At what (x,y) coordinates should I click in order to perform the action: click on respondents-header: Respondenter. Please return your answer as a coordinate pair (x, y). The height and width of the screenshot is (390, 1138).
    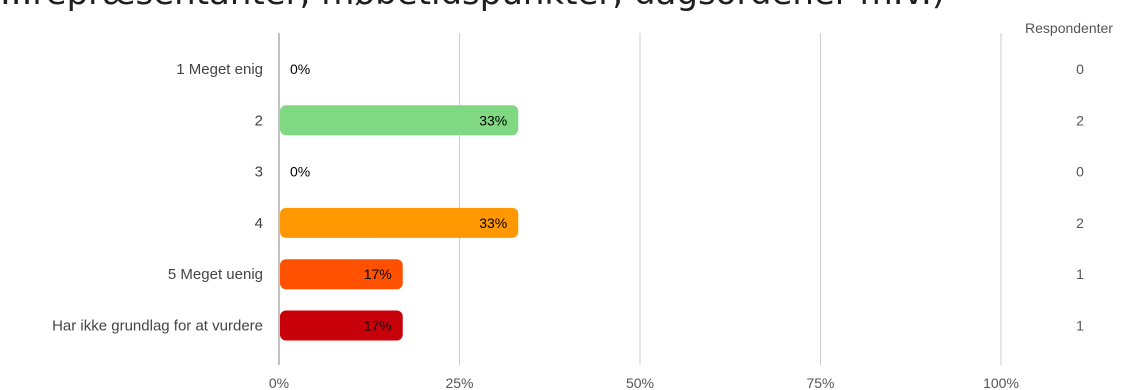
    Looking at the image, I should click on (1069, 28).